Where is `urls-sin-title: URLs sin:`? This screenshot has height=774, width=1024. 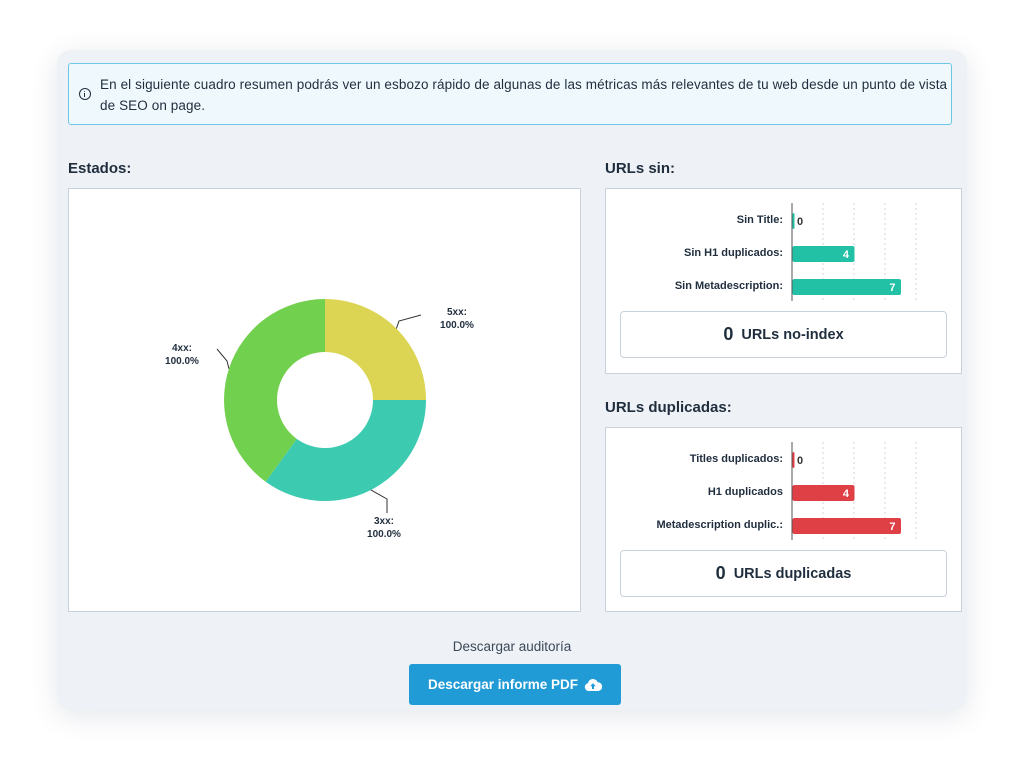
urls-sin-title: URLs sin: is located at coordinates (640, 168).